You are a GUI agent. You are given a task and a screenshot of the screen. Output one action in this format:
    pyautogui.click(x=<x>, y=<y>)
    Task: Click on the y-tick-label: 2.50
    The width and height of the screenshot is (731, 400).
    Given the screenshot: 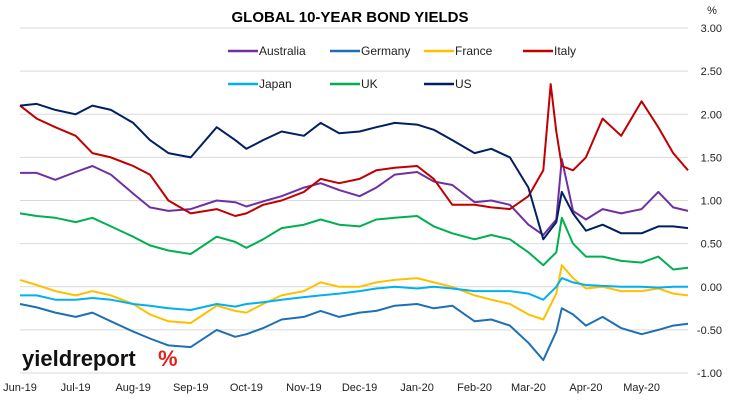 What is the action you would take?
    pyautogui.click(x=711, y=72)
    